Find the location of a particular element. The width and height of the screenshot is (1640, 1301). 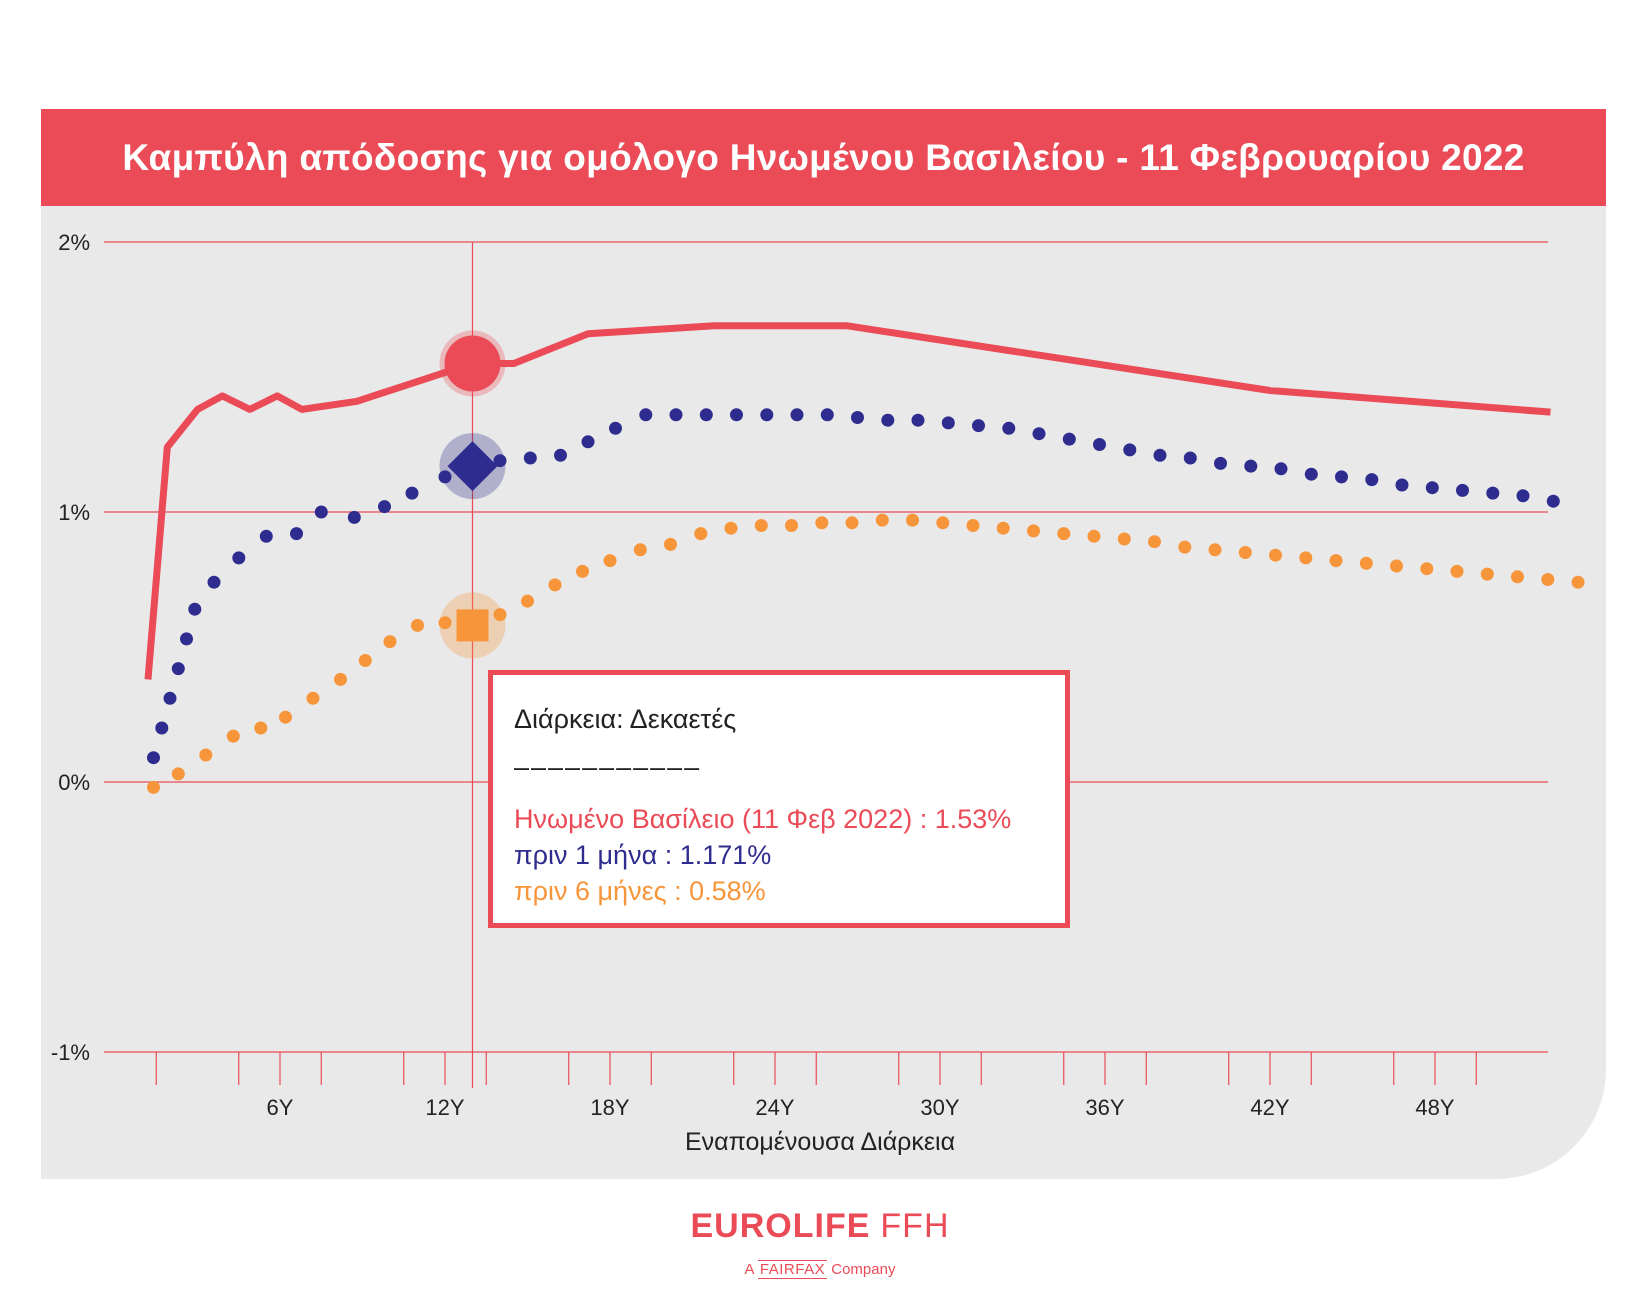

highlight-markers is located at coordinates (472, 494).